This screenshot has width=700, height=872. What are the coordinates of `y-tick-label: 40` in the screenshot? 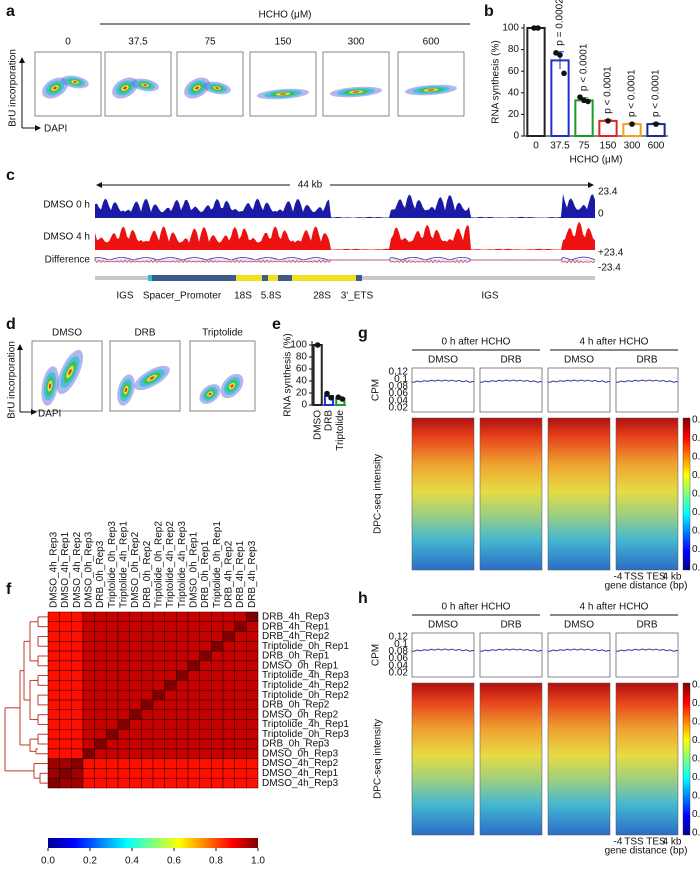 It's located at (514, 92).